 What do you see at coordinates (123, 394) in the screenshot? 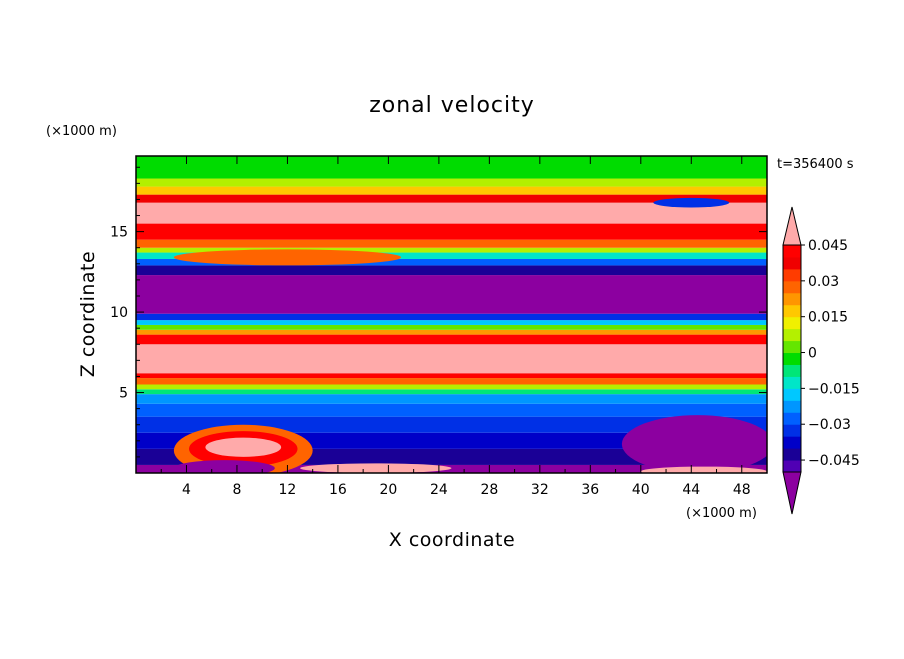
I see `y-tick-label: 5` at bounding box center [123, 394].